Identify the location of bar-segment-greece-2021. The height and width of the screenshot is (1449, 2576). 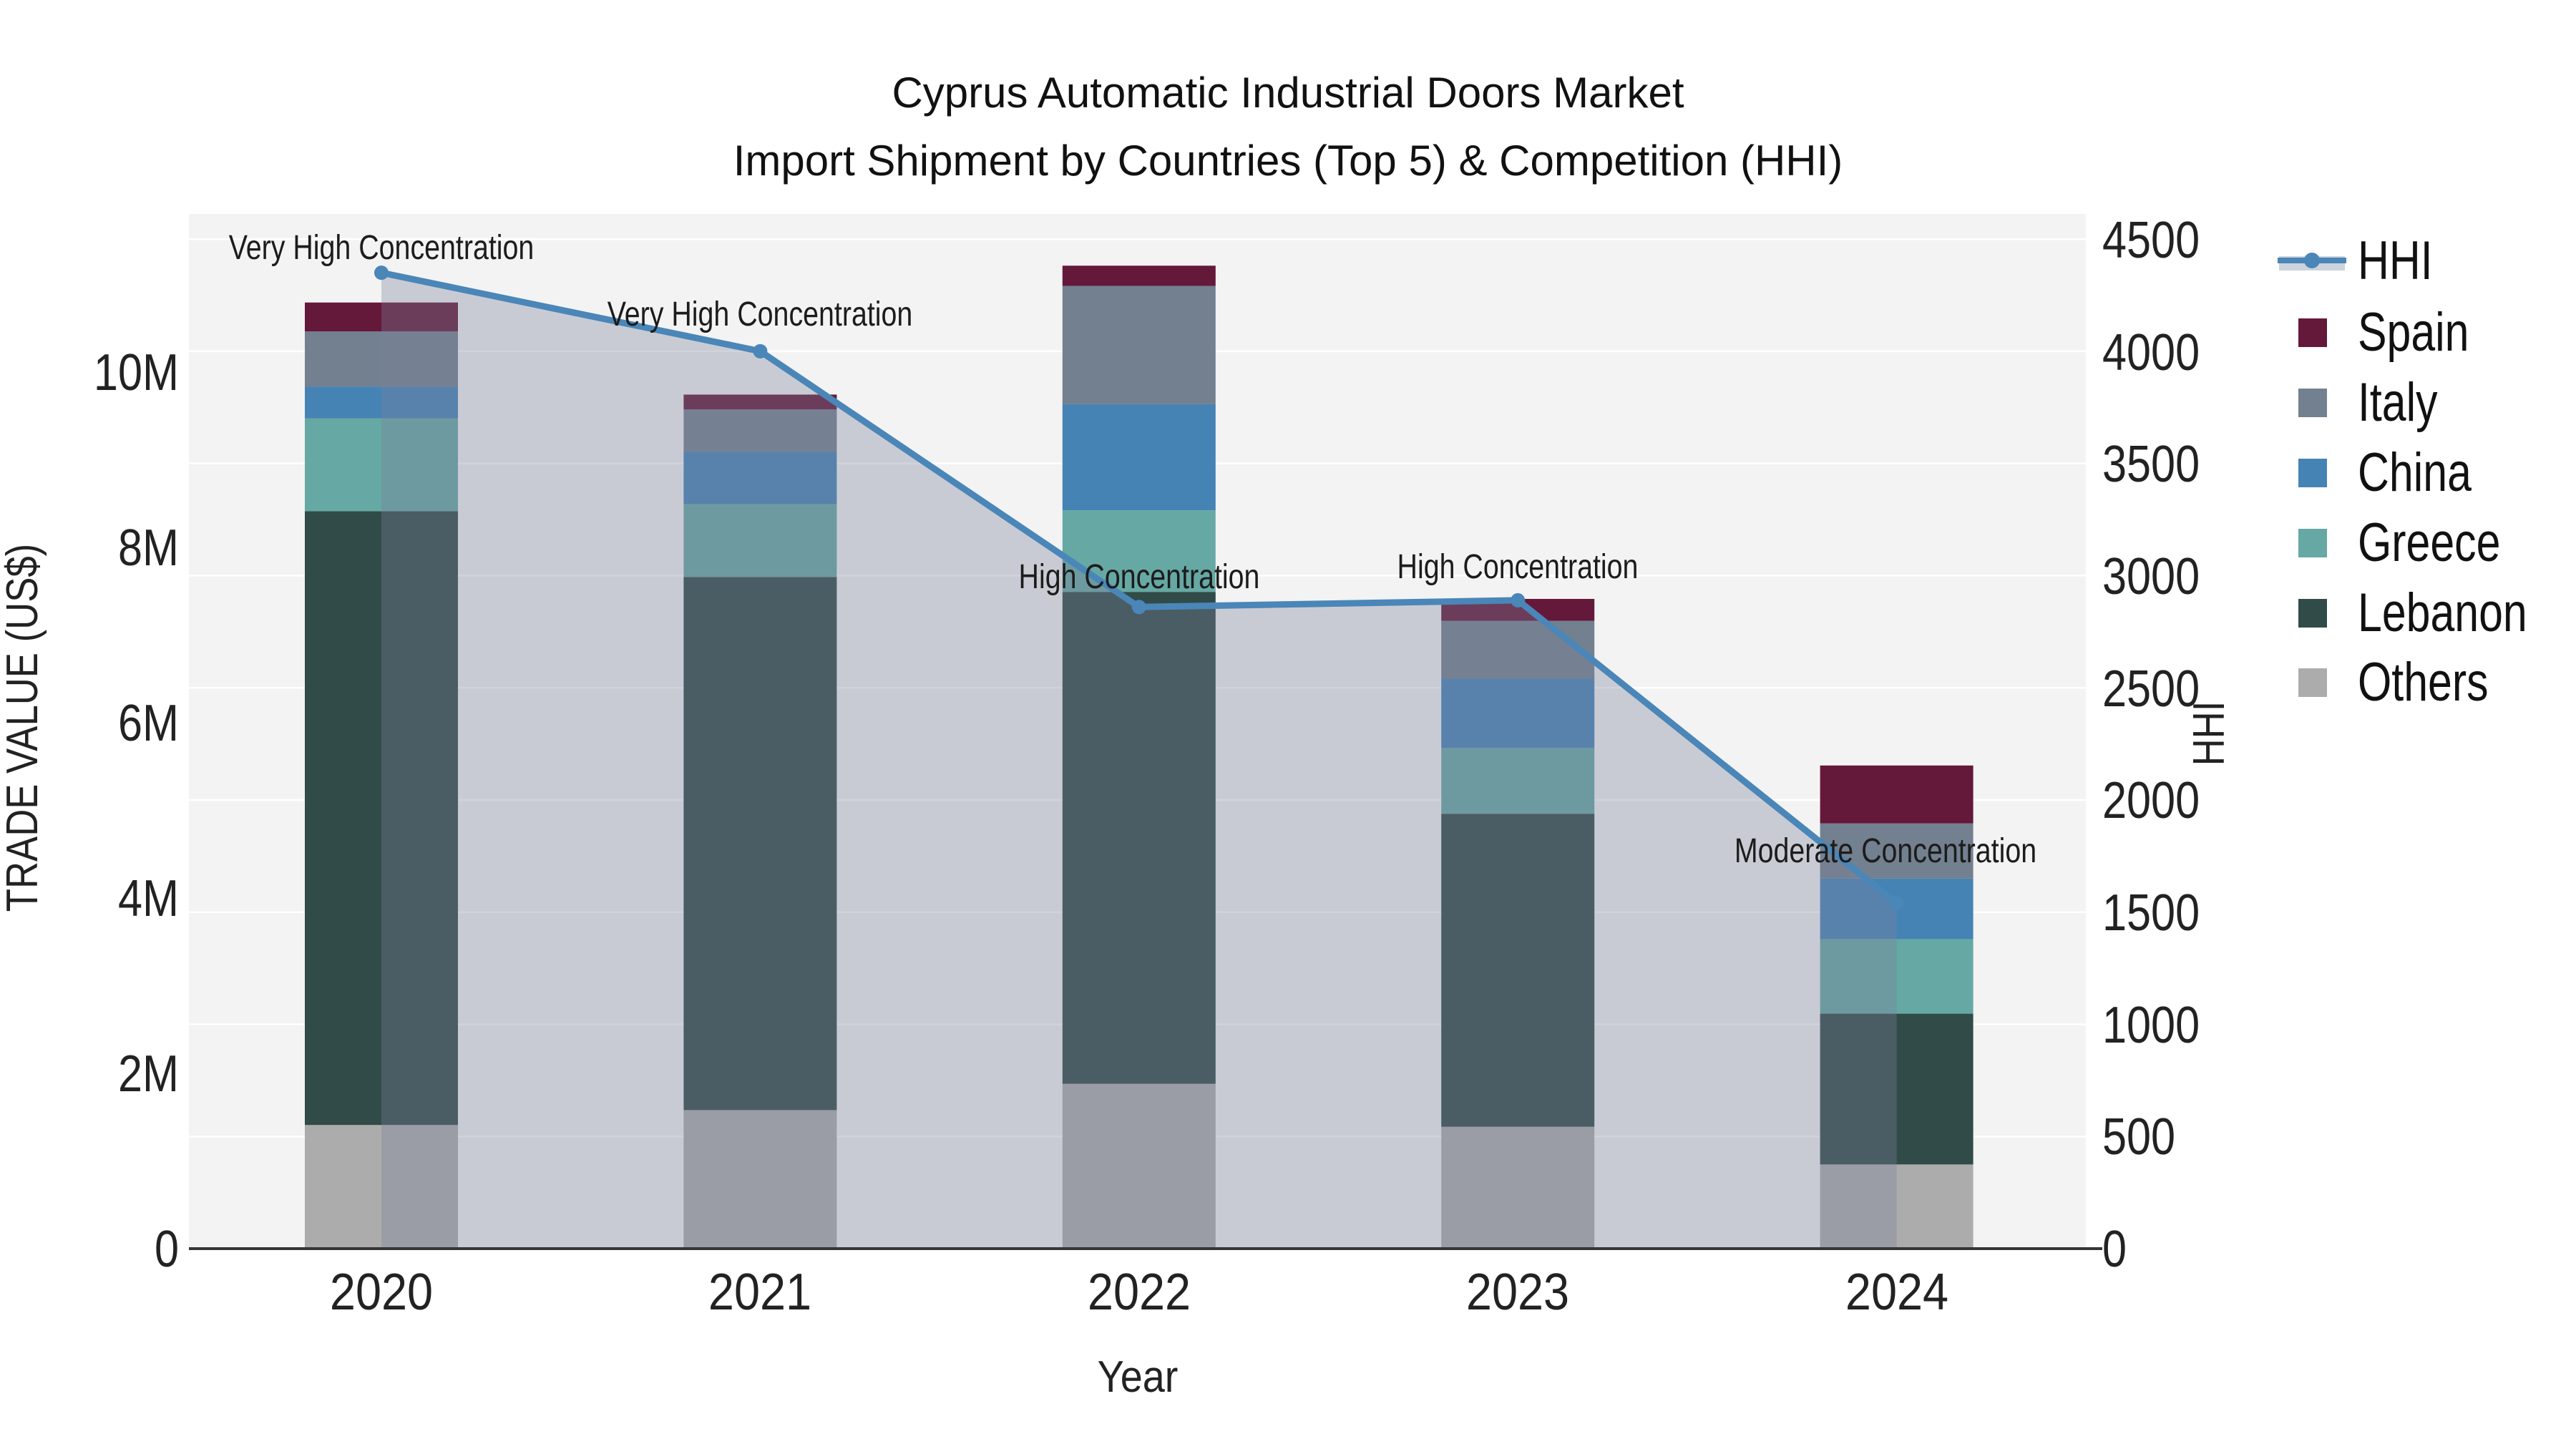
(760, 540).